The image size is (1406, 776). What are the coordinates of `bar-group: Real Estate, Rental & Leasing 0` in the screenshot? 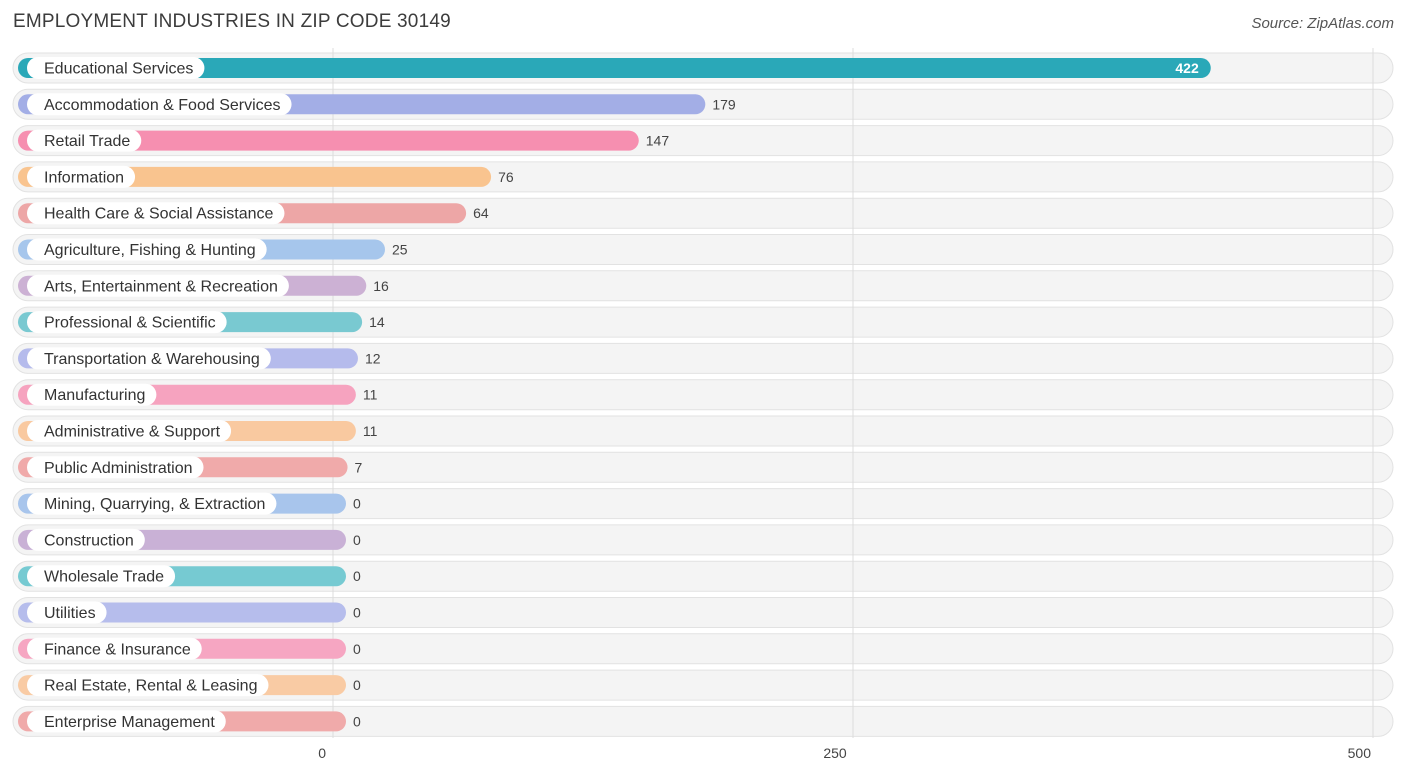 It's located at (189, 685).